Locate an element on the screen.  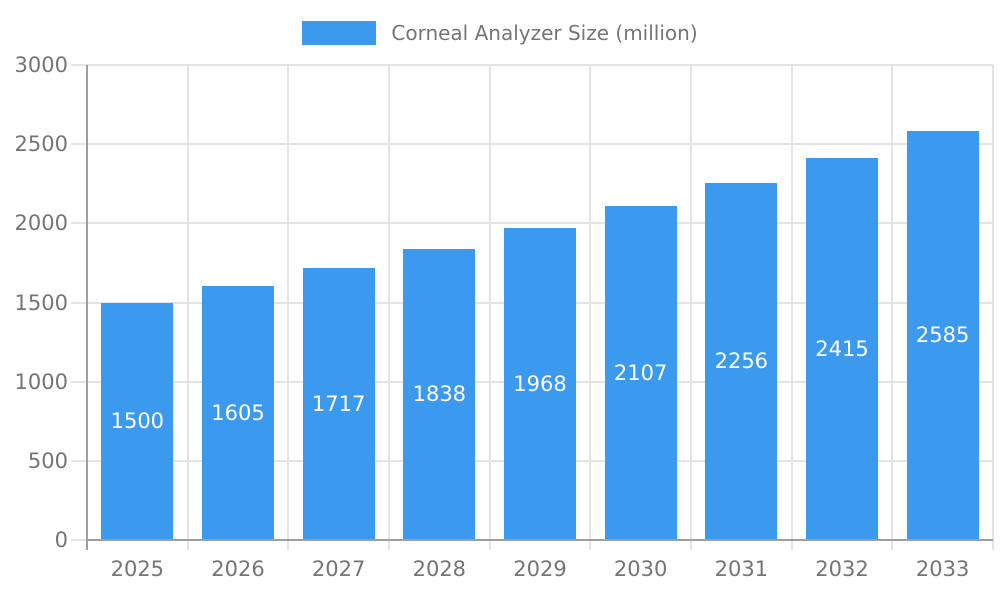
bar-value-label-2033: 2585 is located at coordinates (942, 335).